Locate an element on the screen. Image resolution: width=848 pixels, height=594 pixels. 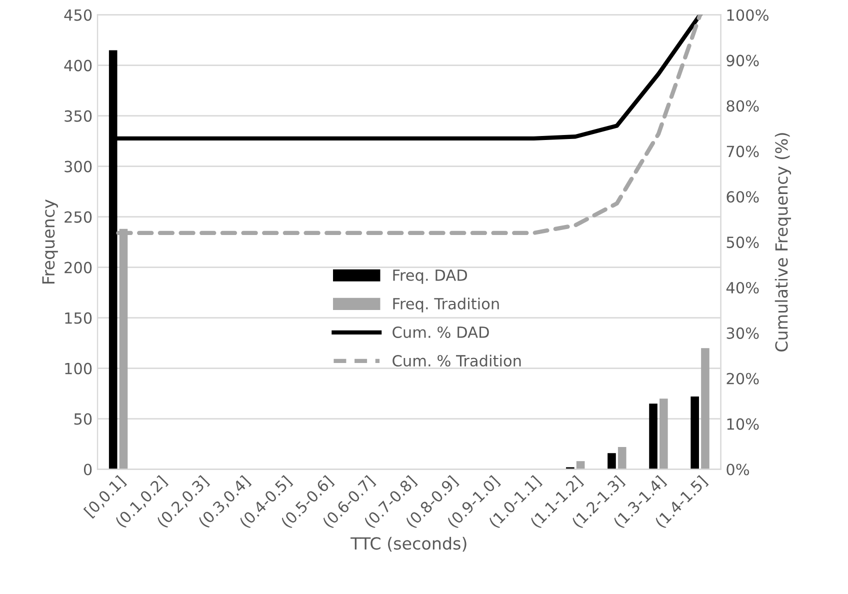
y2-tick-label: 40% is located at coordinates (742, 288).